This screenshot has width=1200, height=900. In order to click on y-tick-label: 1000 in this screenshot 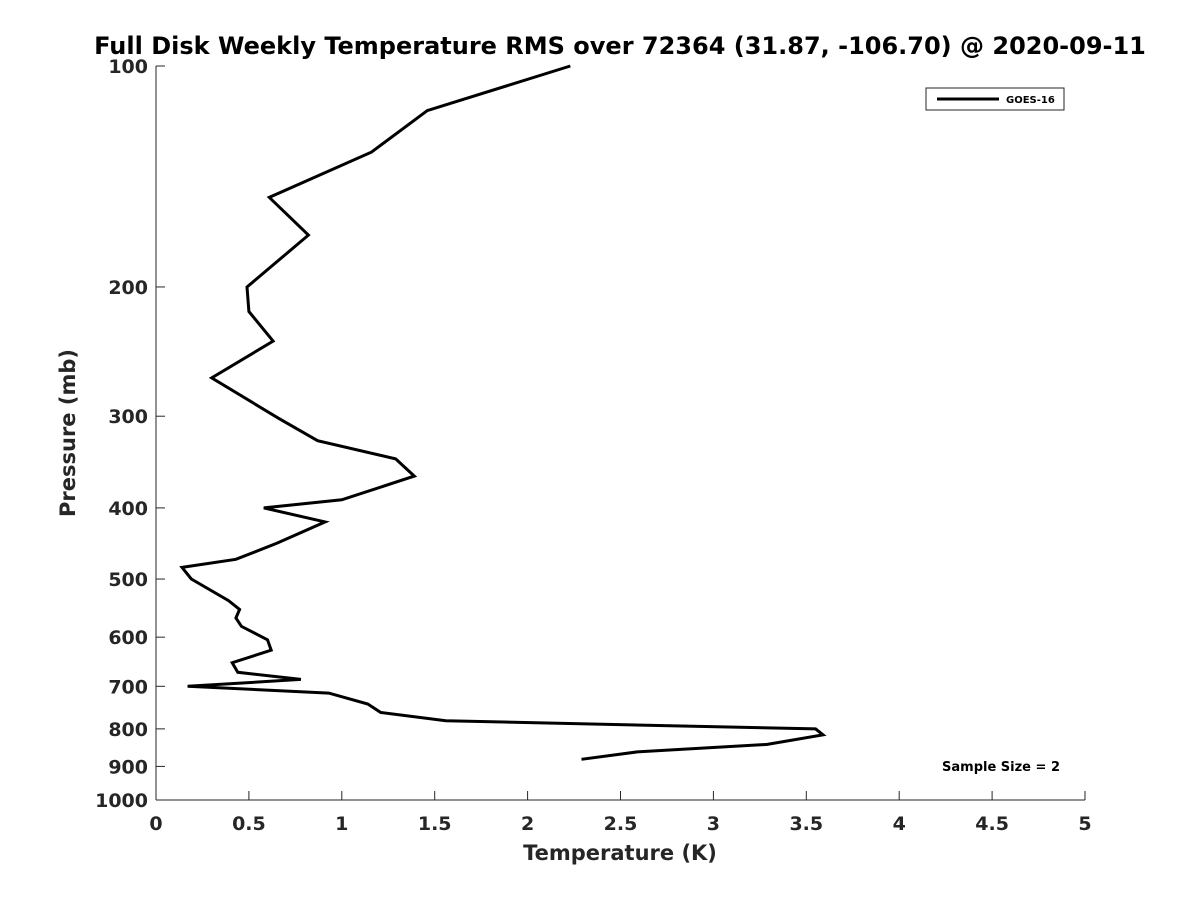, I will do `click(121, 801)`.